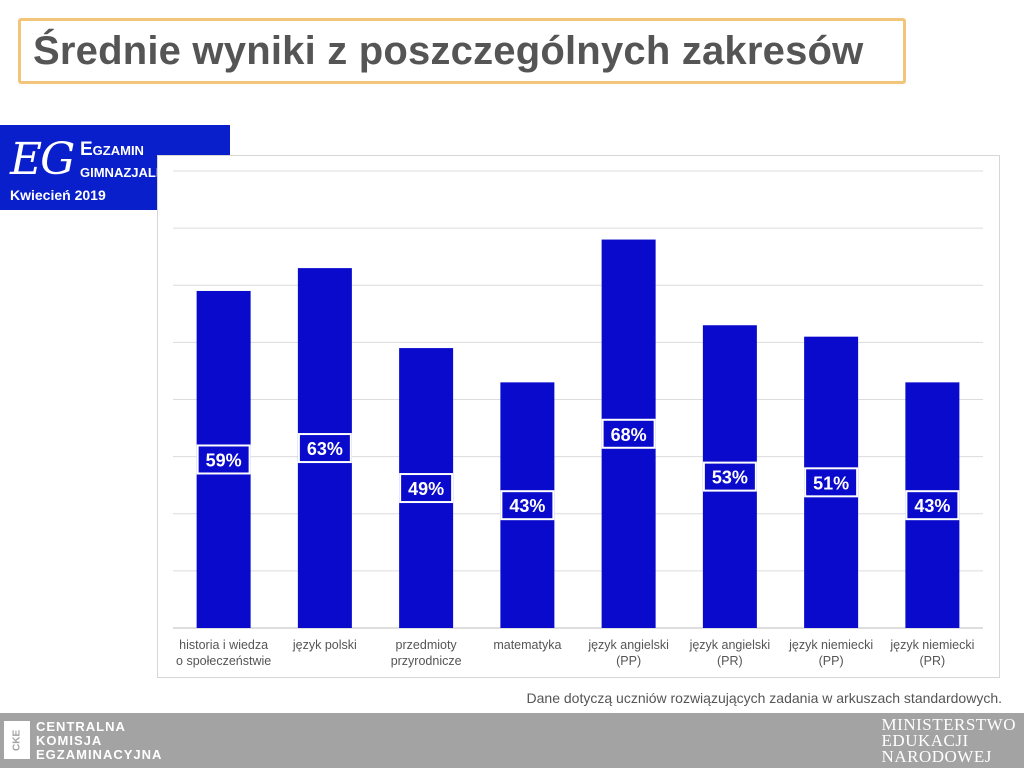  What do you see at coordinates (948, 724) in the screenshot?
I see `men-line: MINISTERSTWO` at bounding box center [948, 724].